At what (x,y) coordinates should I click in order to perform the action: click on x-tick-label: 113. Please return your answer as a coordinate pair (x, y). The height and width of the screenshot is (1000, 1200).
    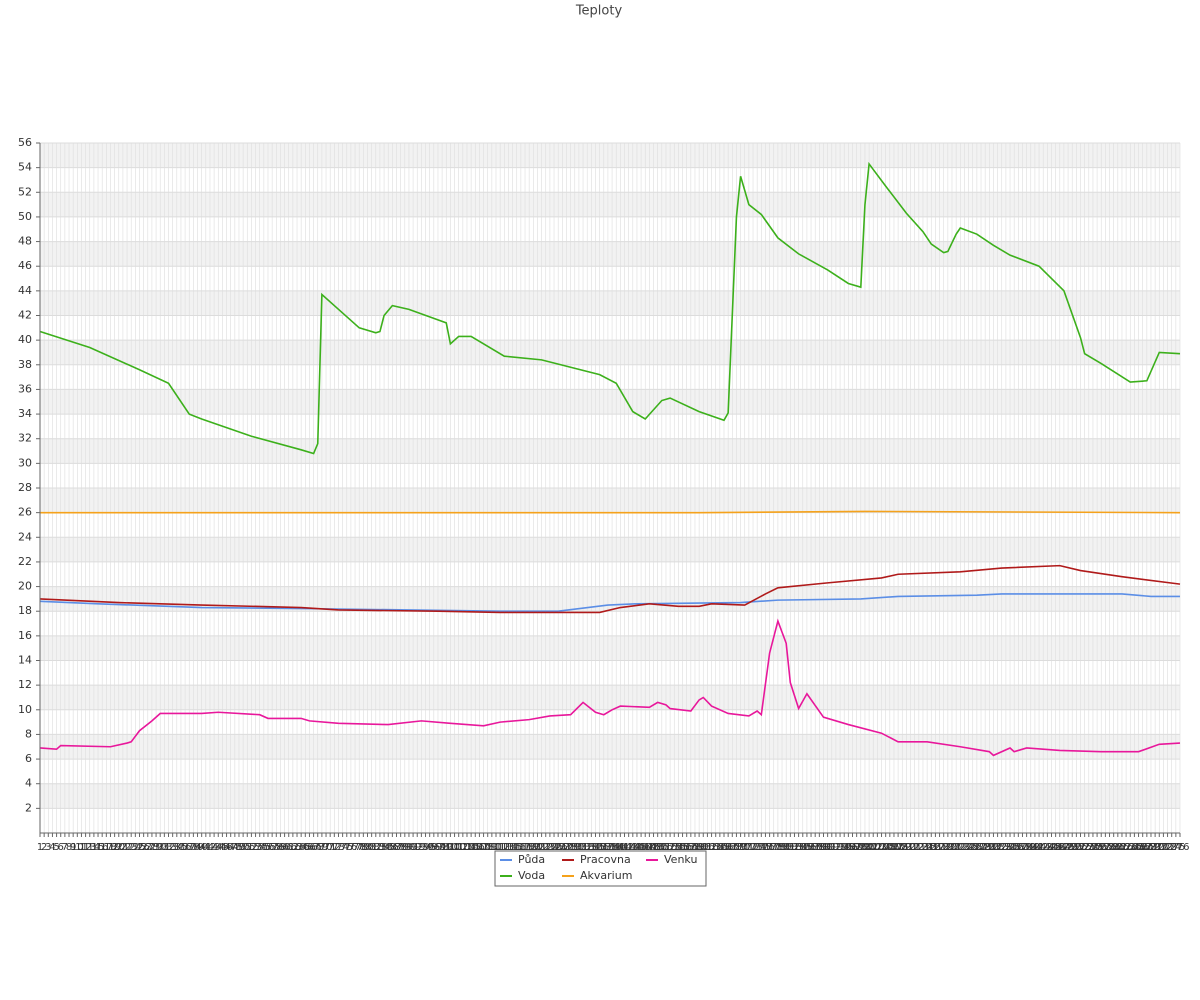
    Looking at the image, I should click on (504, 847).